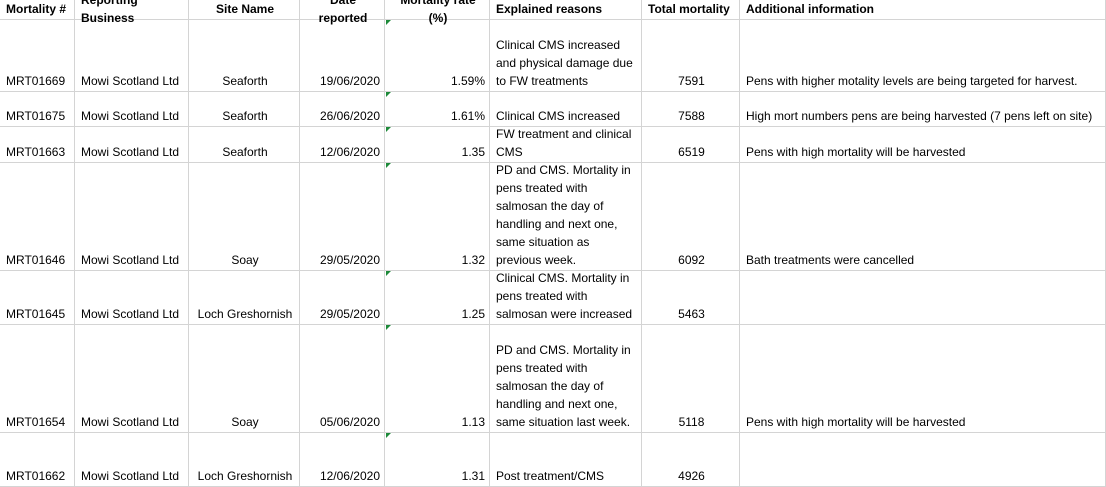  Describe the element at coordinates (810, 9) in the screenshot. I see `column-header-text: Additional information` at that location.